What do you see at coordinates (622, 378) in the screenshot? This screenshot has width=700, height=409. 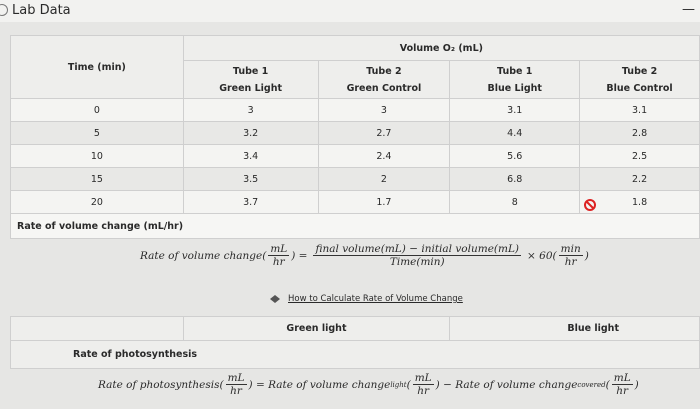 I see `f2-unit-num-2: mL` at bounding box center [622, 378].